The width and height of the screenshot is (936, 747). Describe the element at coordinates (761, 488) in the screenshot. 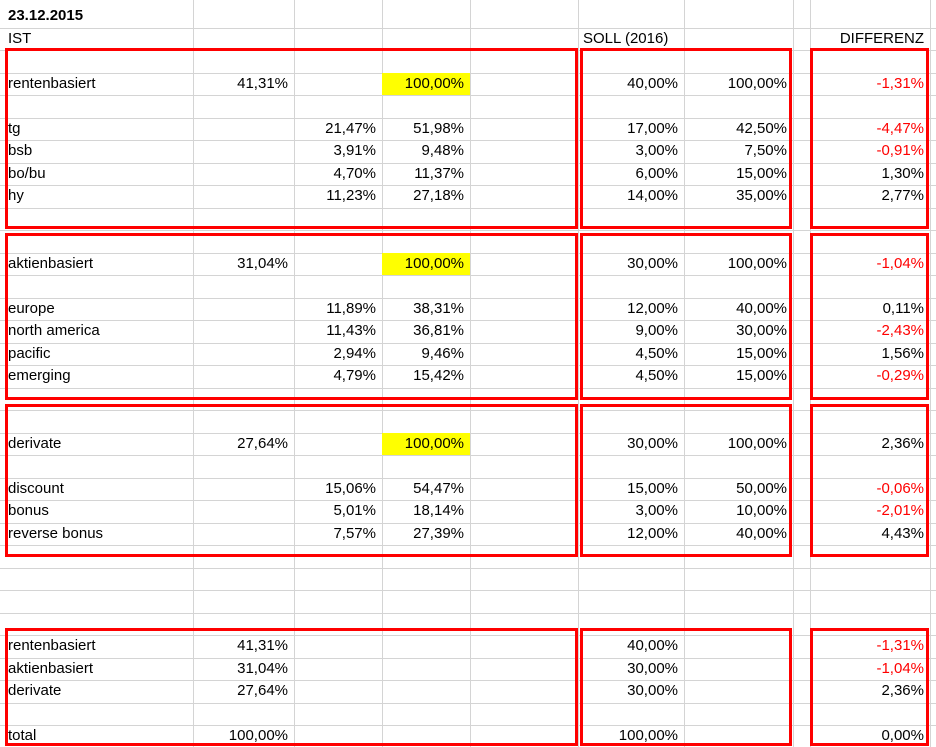

I see `discount-soll-share-cell: 50,00%` at that location.